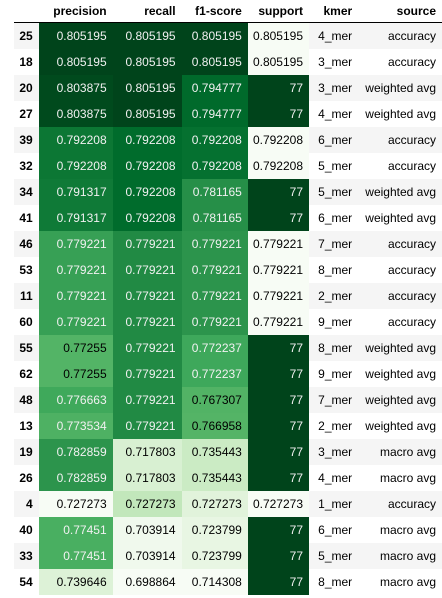 Image resolution: width=442 pixels, height=598 pixels. I want to click on row-index: 20, so click(26, 88).